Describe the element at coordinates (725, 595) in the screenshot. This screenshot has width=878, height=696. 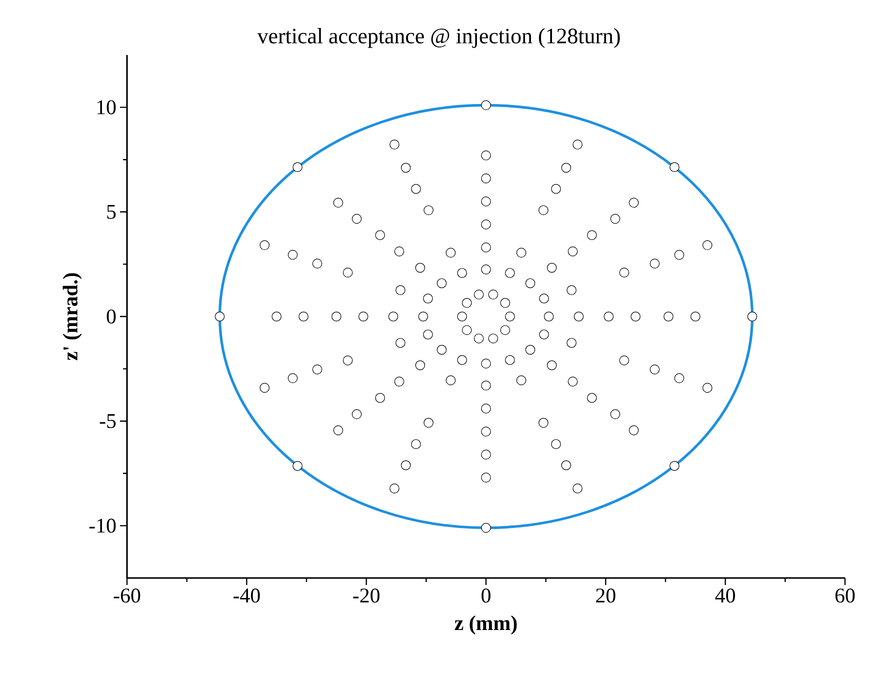
I see `x-tick-label: 40` at that location.